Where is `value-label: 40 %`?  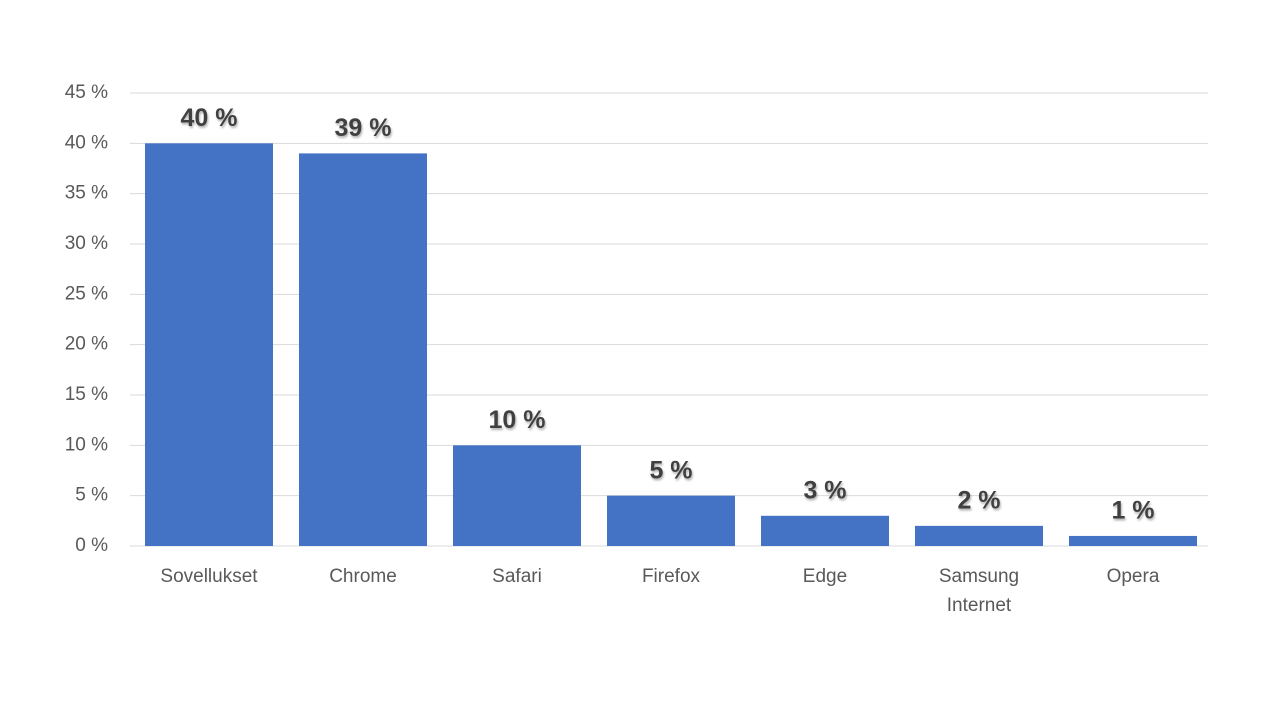
value-label: 40 % is located at coordinates (209, 118).